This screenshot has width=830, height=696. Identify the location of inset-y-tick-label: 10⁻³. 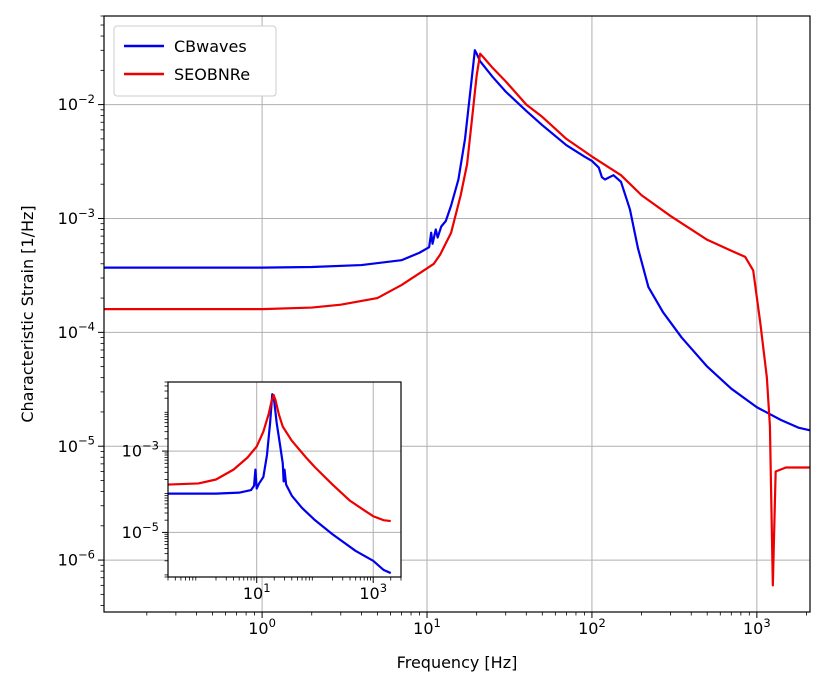
(140, 449).